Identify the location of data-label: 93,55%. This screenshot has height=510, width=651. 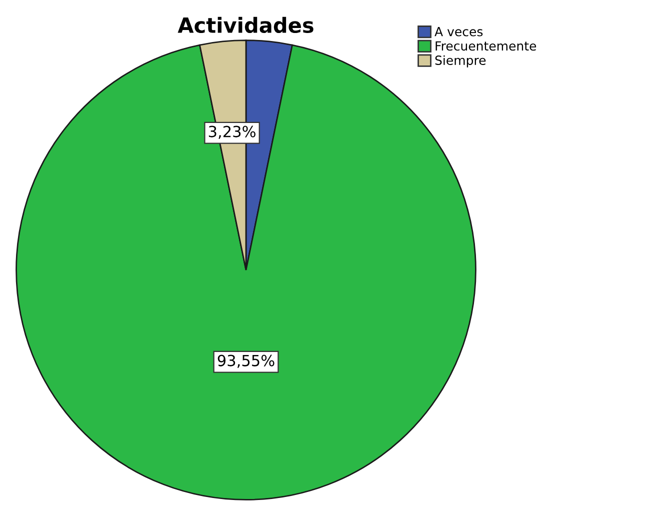
(246, 361).